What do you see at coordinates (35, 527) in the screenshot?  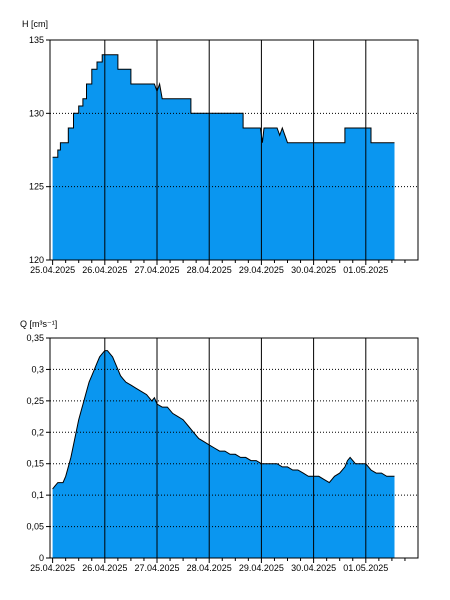 I see `q-ytick-label-1: 0,05` at bounding box center [35, 527].